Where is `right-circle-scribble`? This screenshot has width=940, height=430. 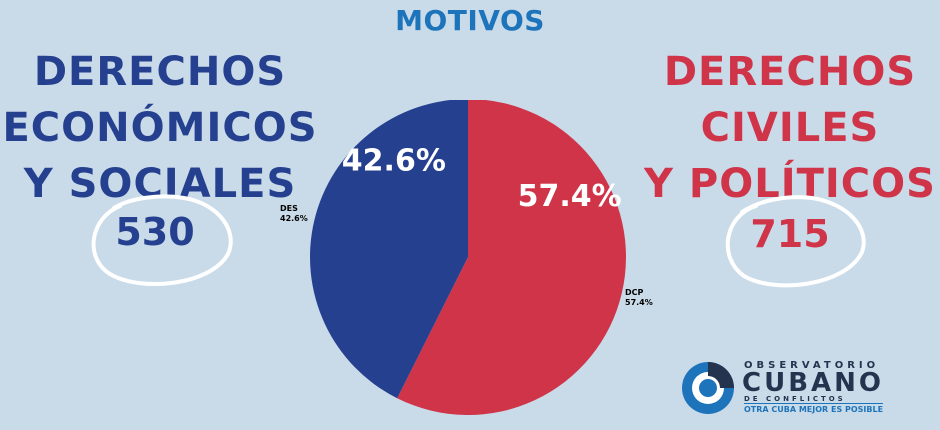
right-circle-scribble is located at coordinates (795, 241).